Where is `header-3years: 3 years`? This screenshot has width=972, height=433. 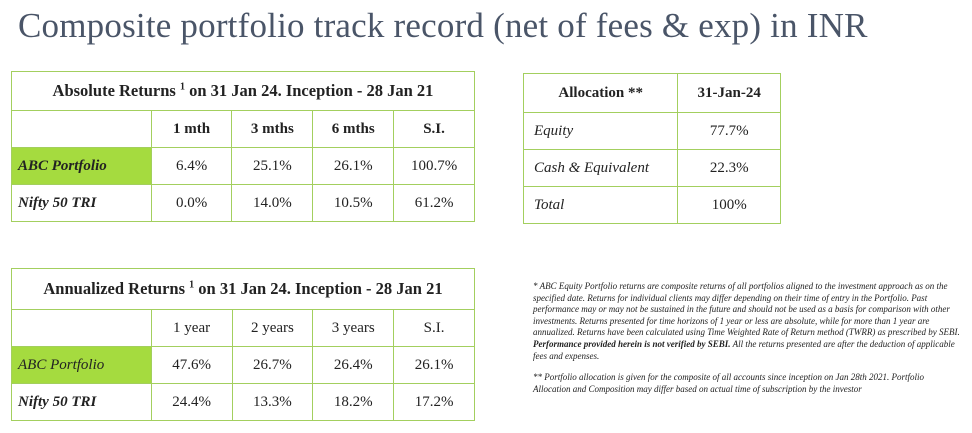 header-3years: 3 years is located at coordinates (353, 328).